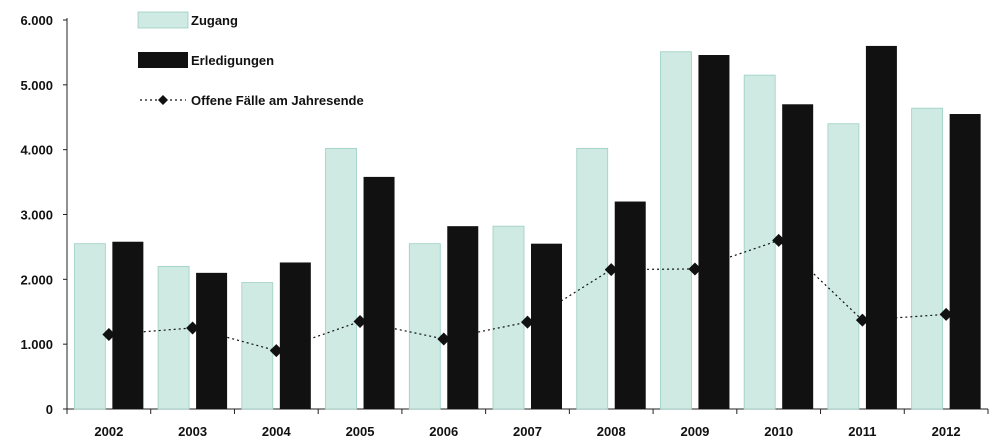 The height and width of the screenshot is (441, 996). Describe the element at coordinates (527, 431) in the screenshot. I see `x-tick-label: 2007` at that location.